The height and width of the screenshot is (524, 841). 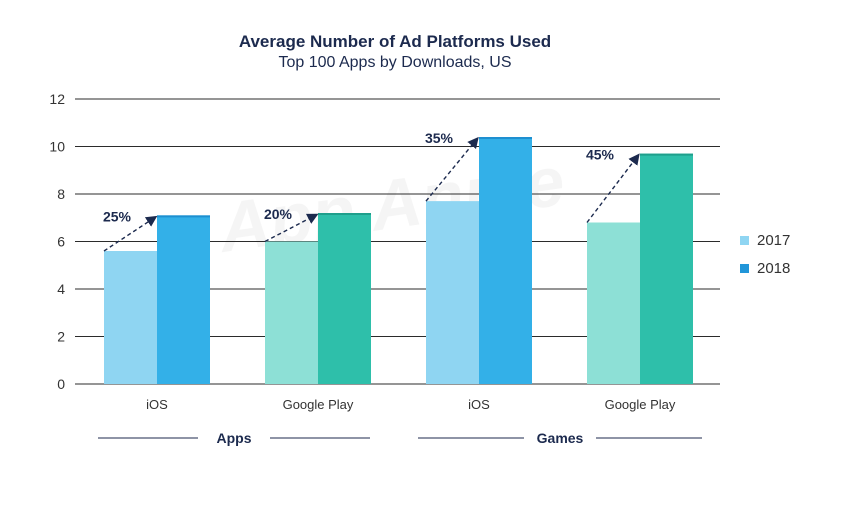 What do you see at coordinates (318, 404) in the screenshot?
I see `x-tick-label-1: Google Play` at bounding box center [318, 404].